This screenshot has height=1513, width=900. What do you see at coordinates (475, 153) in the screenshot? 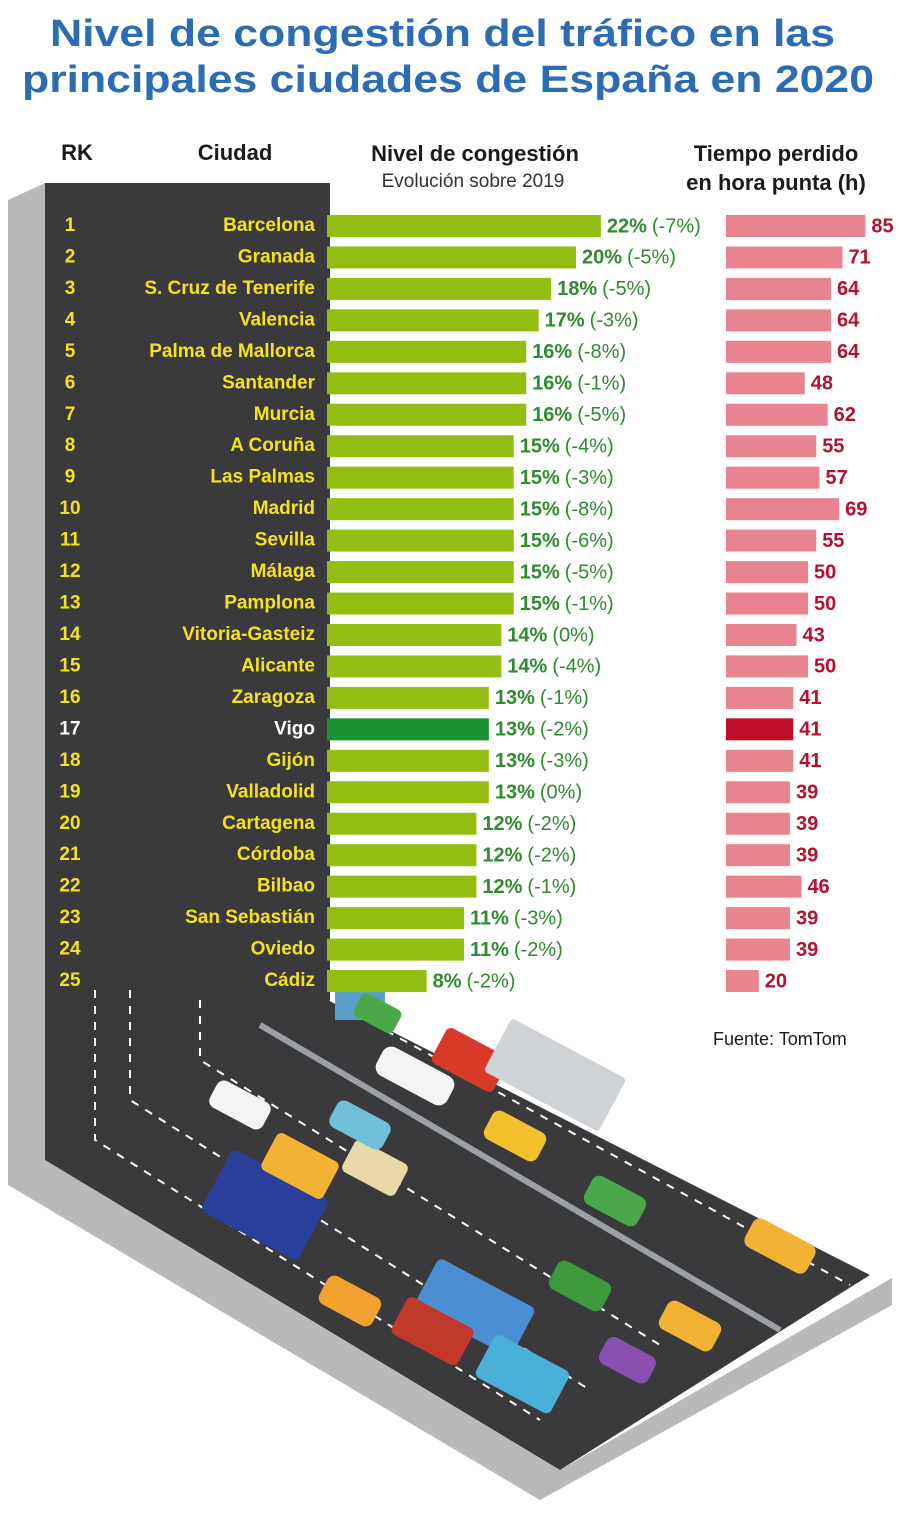
I see `congestion-header: Nivel de congestión` at bounding box center [475, 153].